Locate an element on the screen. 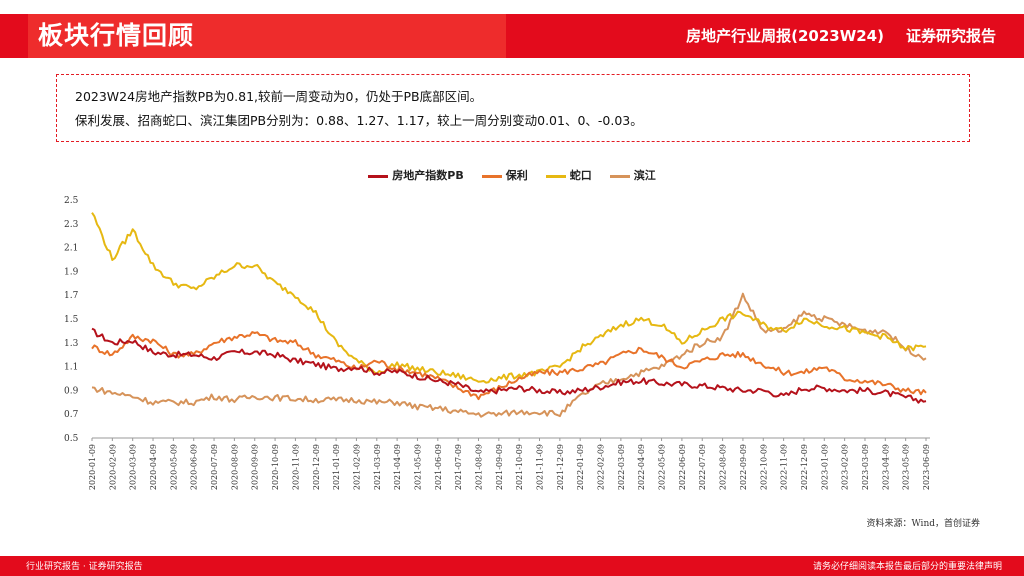 The height and width of the screenshot is (576, 1024). x-tick-label: 2020-06-09 is located at coordinates (194, 467).